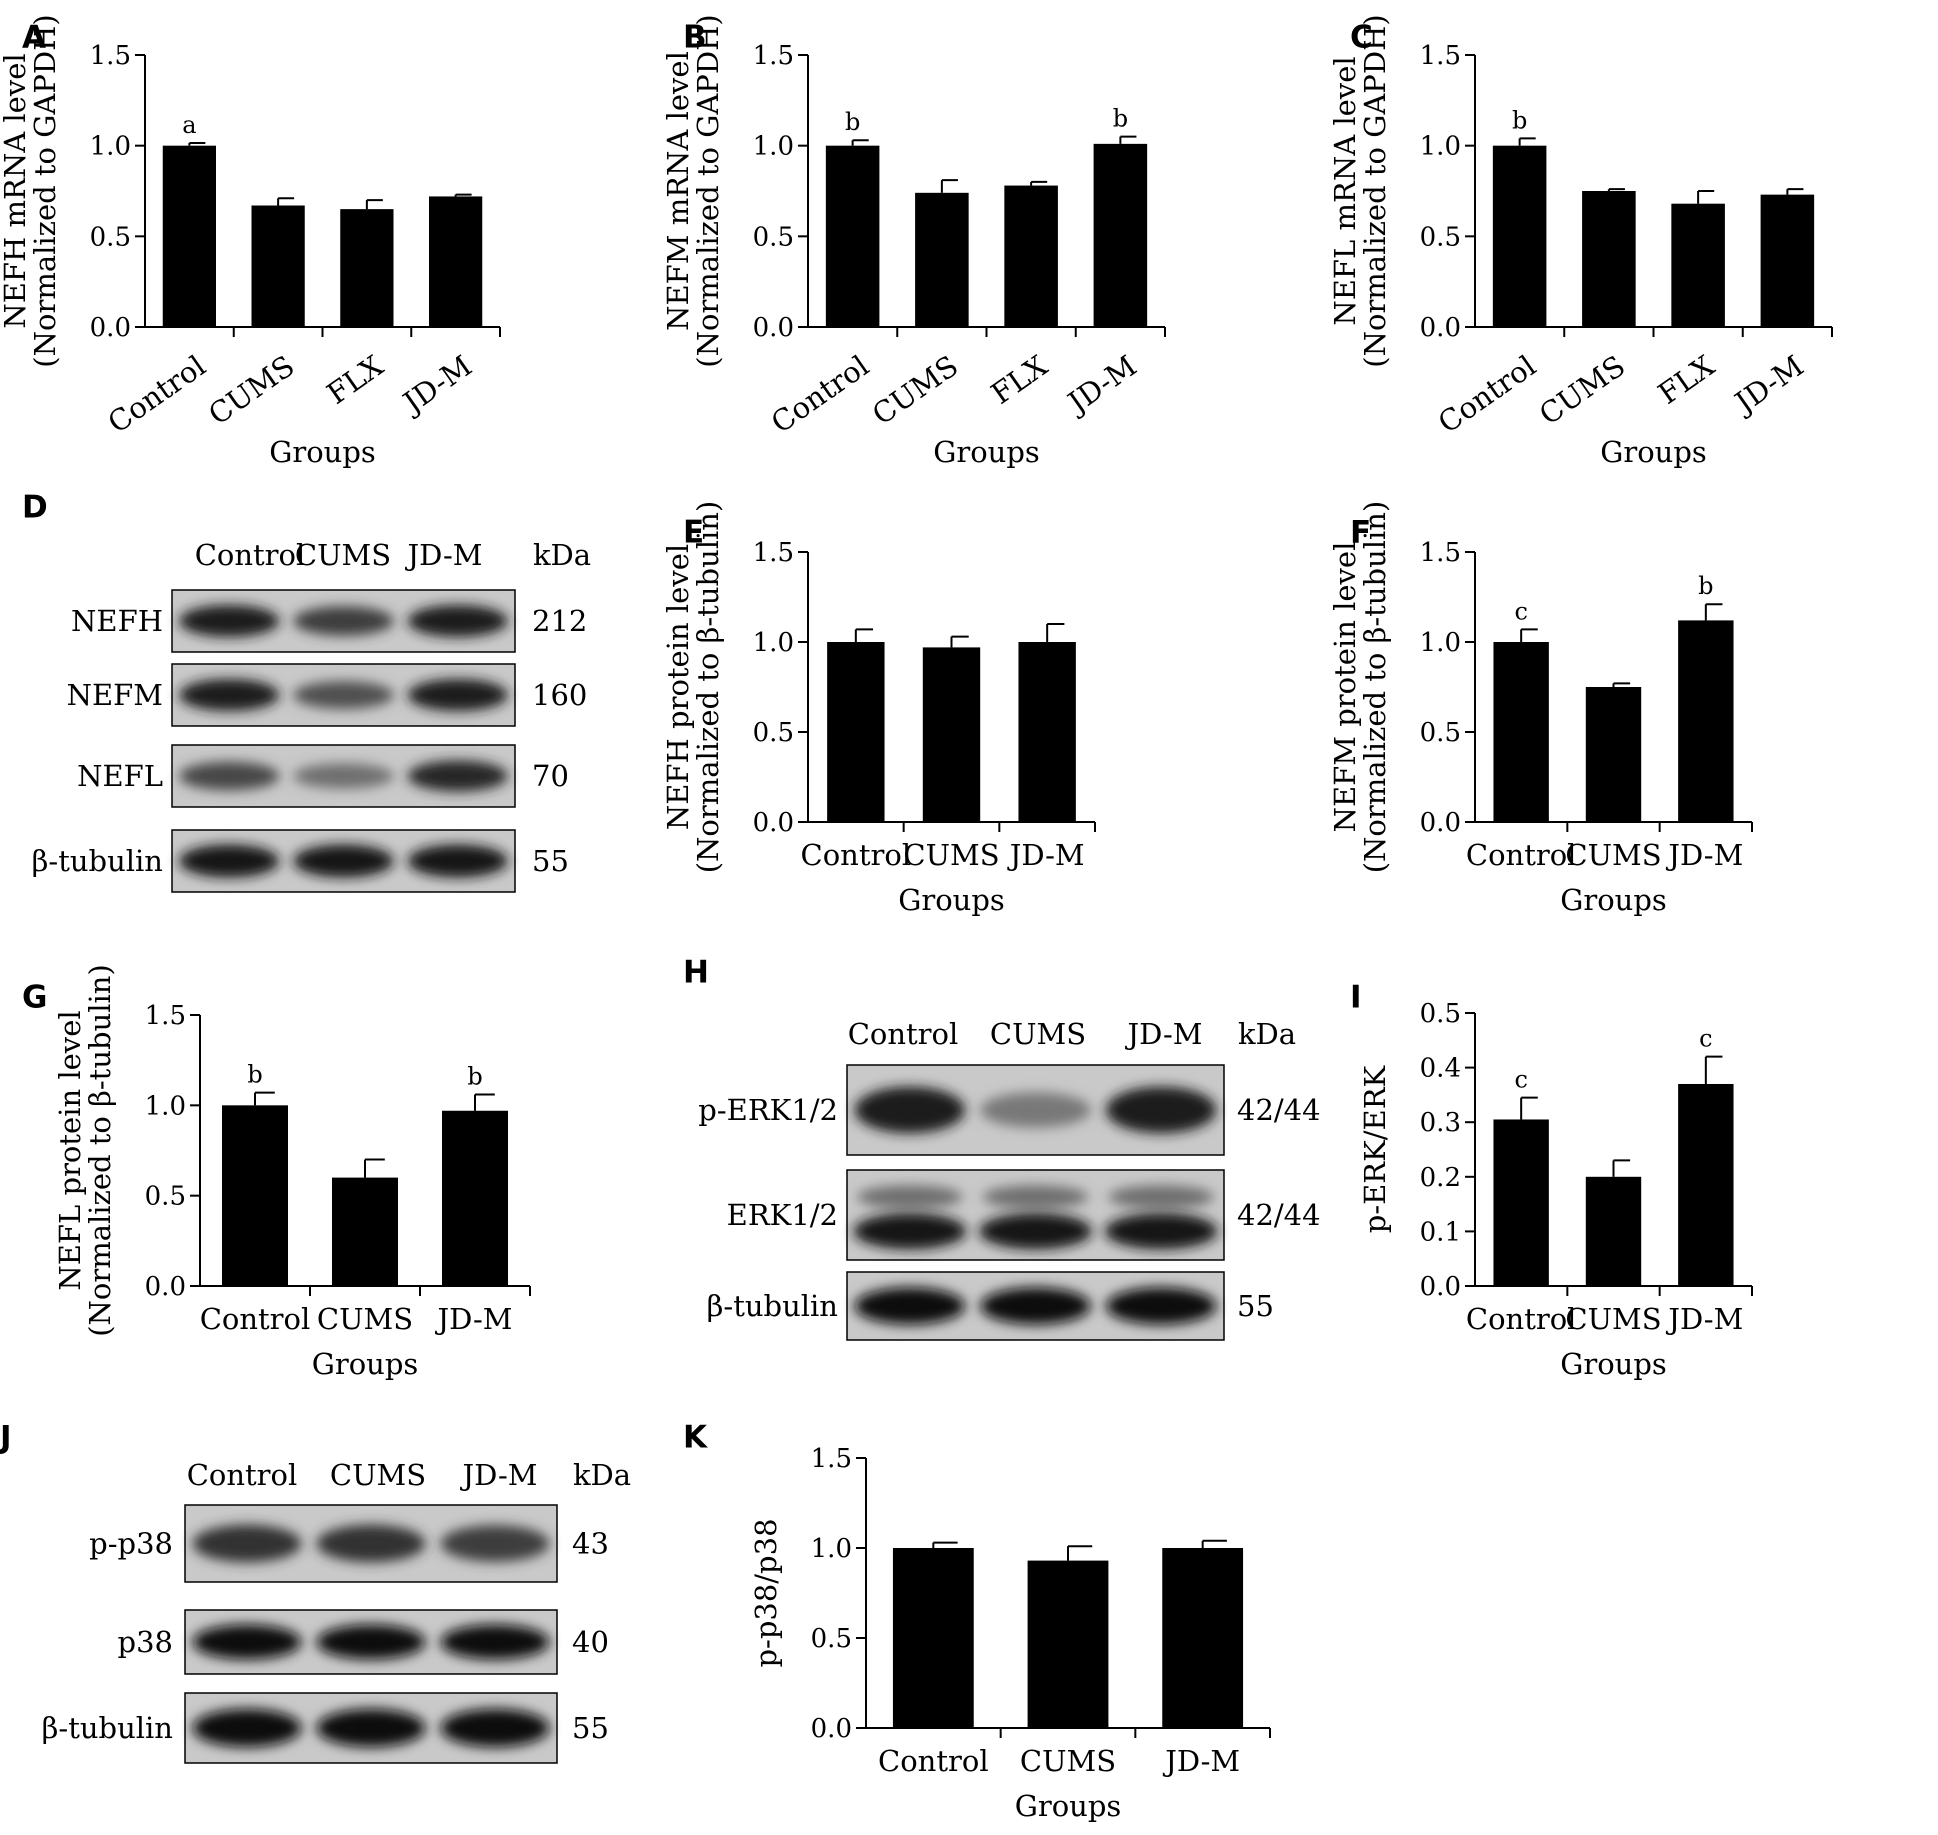  I want to click on significance-label: a, so click(189, 125).